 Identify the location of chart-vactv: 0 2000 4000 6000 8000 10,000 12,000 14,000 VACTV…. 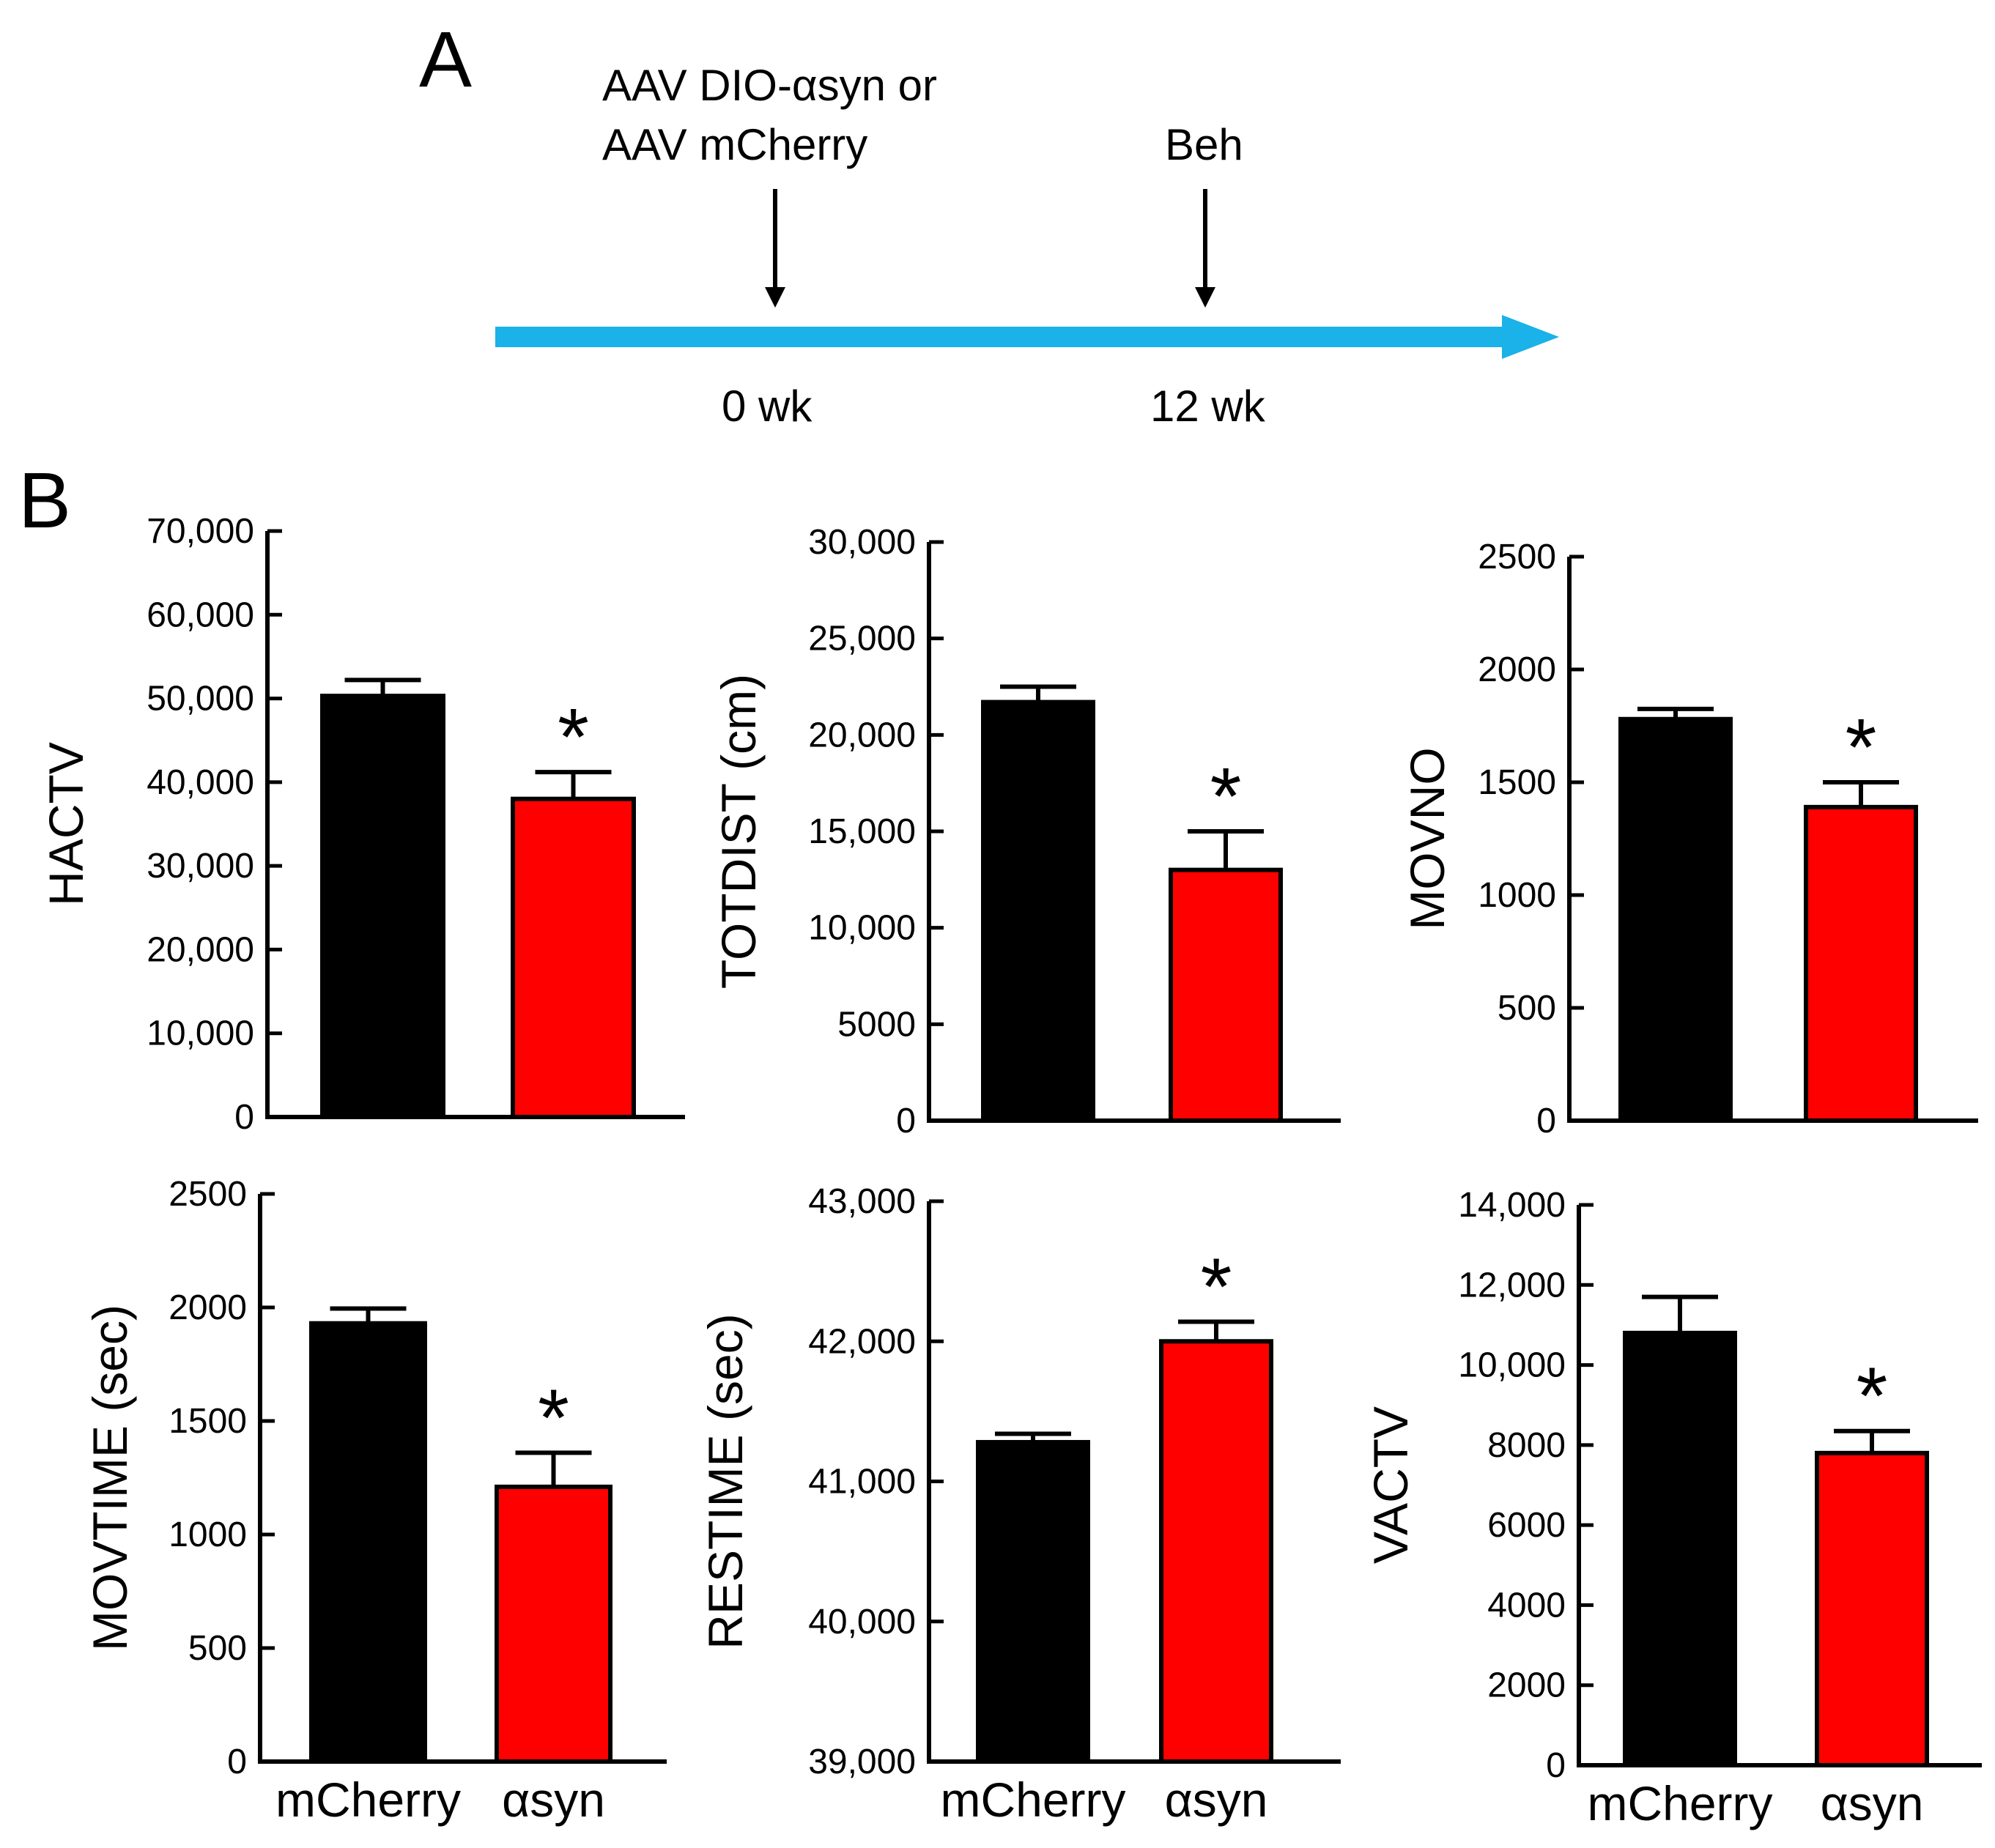
(1672, 1508).